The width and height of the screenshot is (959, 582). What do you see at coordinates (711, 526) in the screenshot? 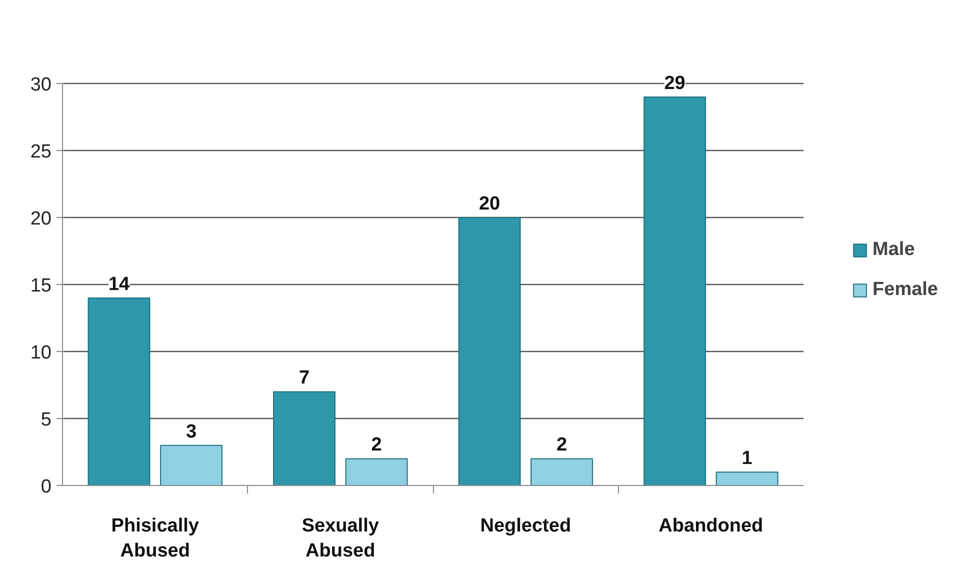
I see `x-tick-label: Abandoned` at bounding box center [711, 526].